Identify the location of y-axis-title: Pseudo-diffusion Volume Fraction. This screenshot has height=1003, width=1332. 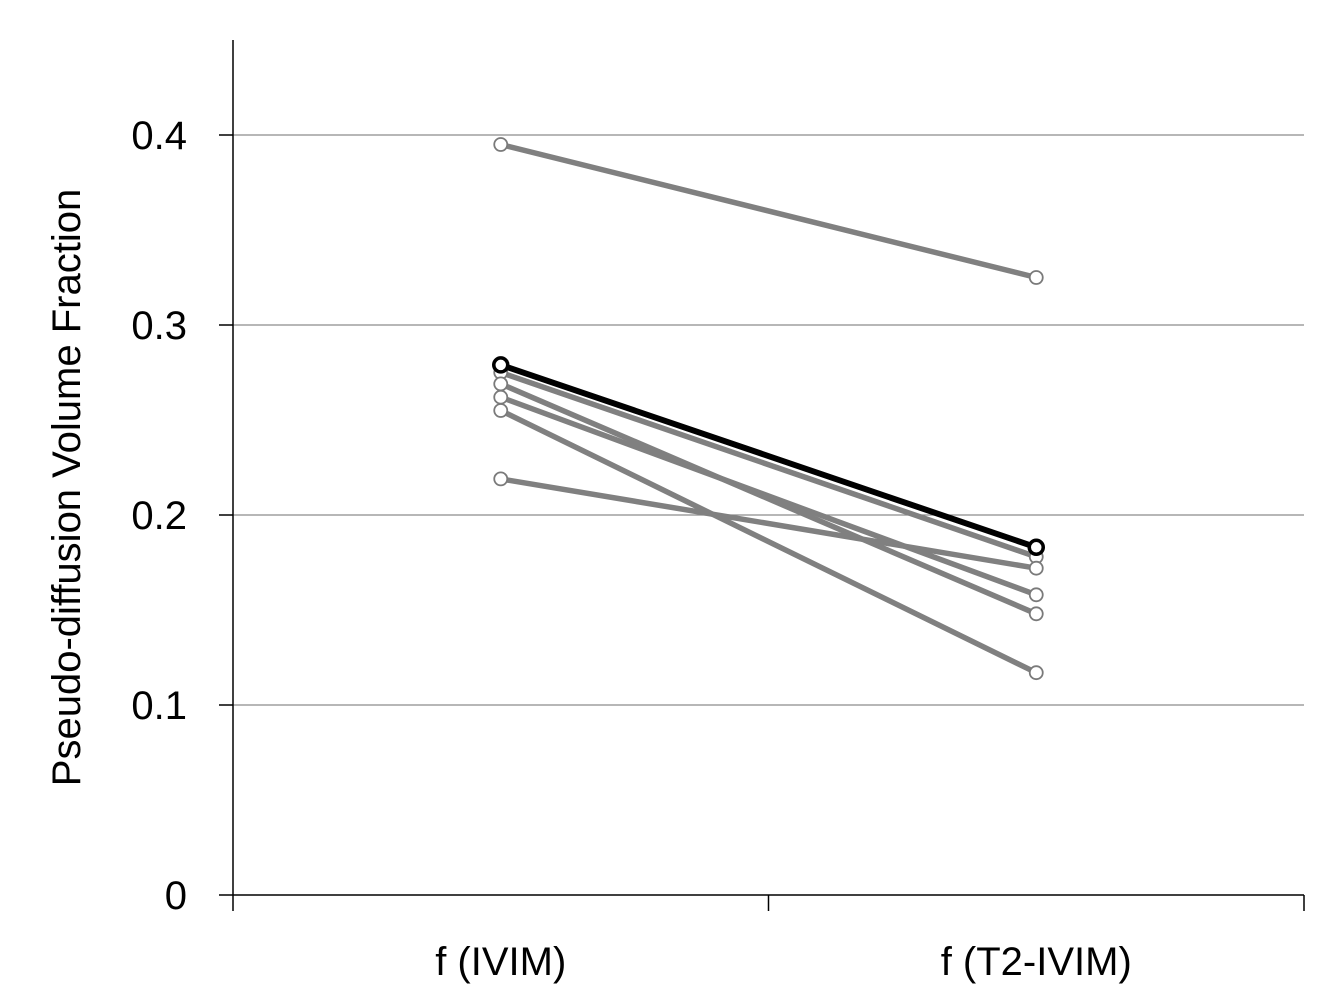
(67, 487).